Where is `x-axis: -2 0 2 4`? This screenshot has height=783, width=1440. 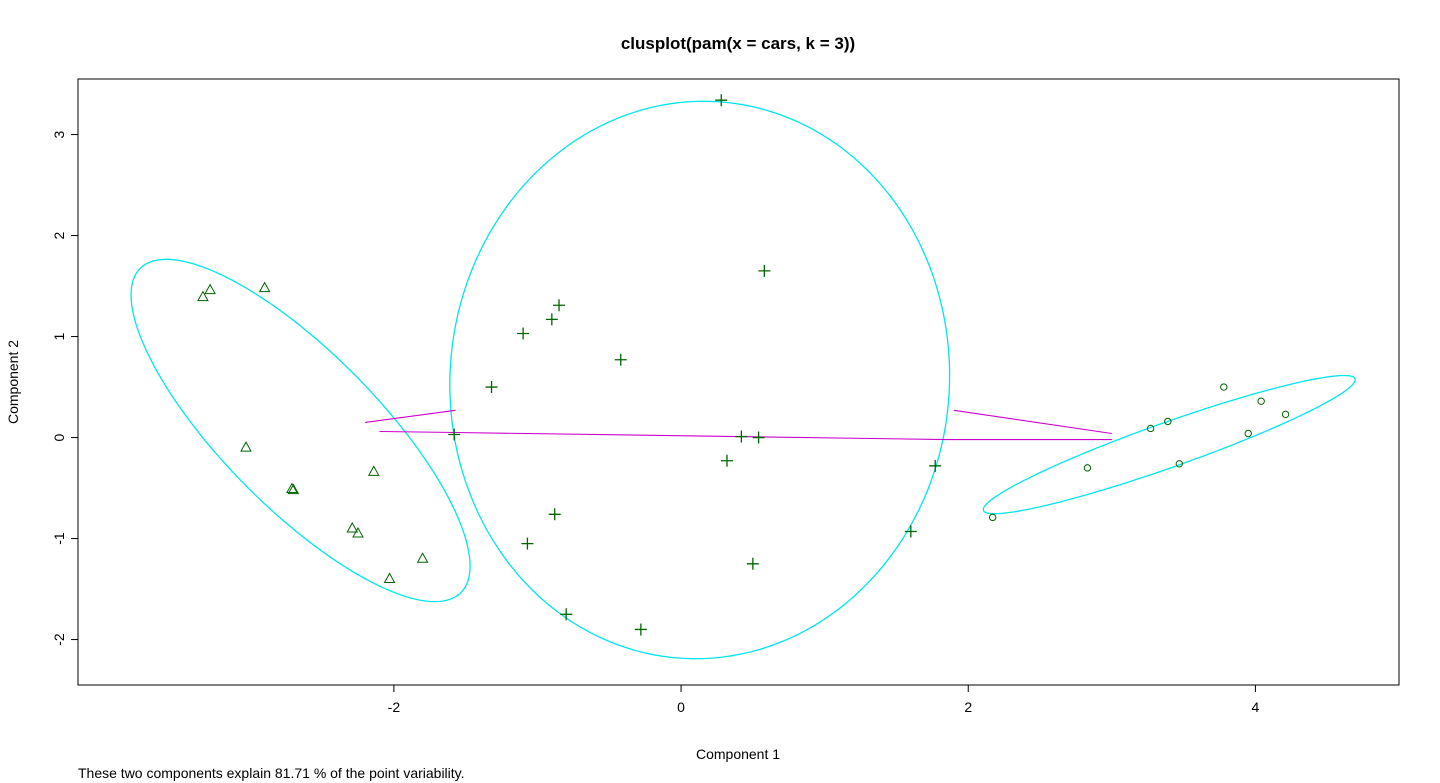
x-axis: -2 0 2 4 is located at coordinates (824, 700).